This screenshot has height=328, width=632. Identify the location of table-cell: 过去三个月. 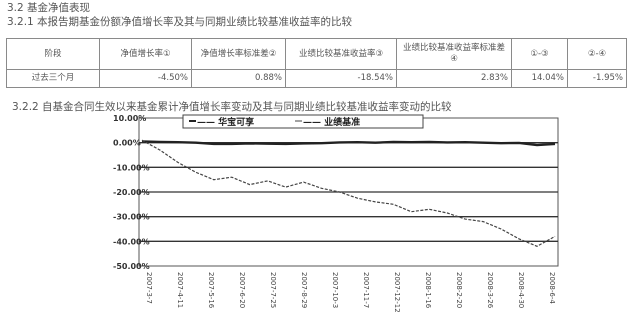
(53, 78).